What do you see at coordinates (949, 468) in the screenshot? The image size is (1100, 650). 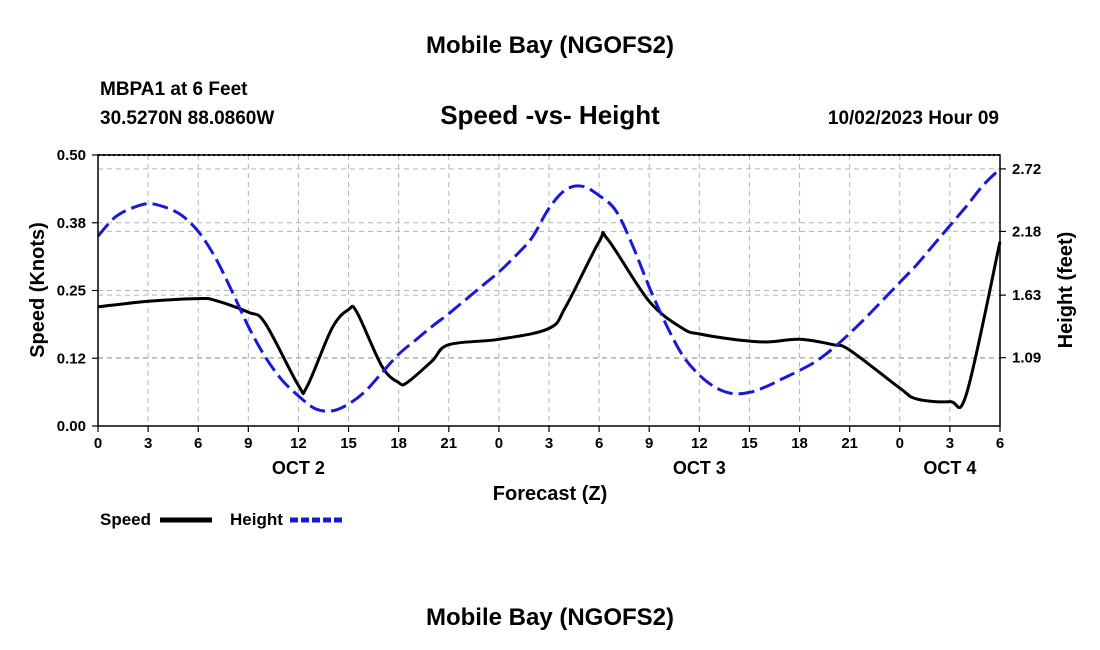 I see `day-label: OCT 4` at bounding box center [949, 468].